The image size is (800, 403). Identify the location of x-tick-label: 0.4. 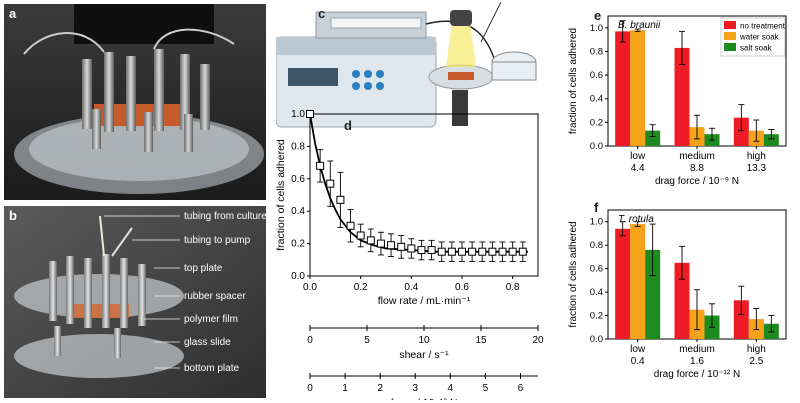
(411, 287).